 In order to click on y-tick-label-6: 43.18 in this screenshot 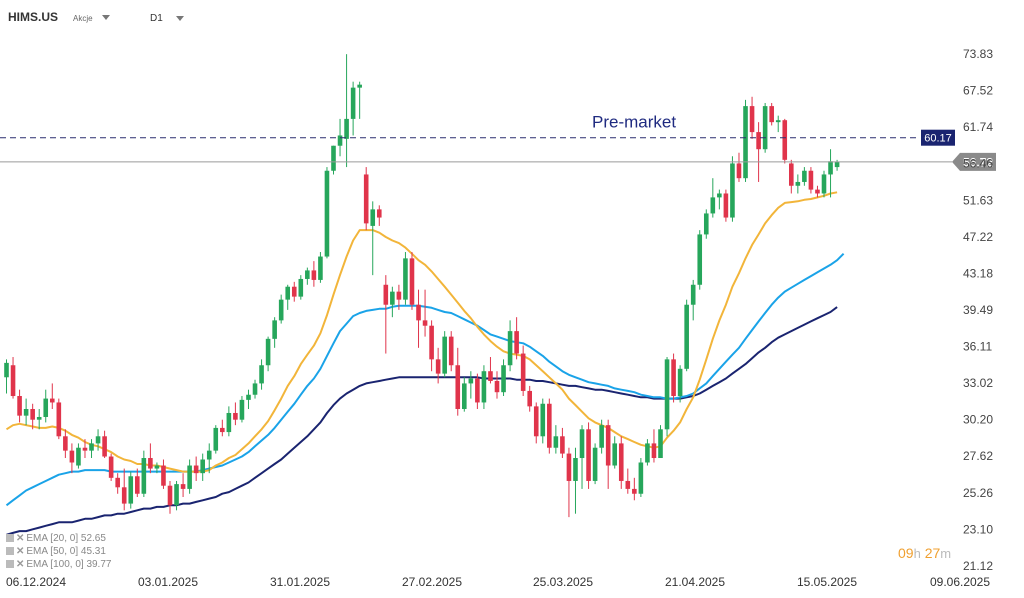, I will do `click(978, 273)`.